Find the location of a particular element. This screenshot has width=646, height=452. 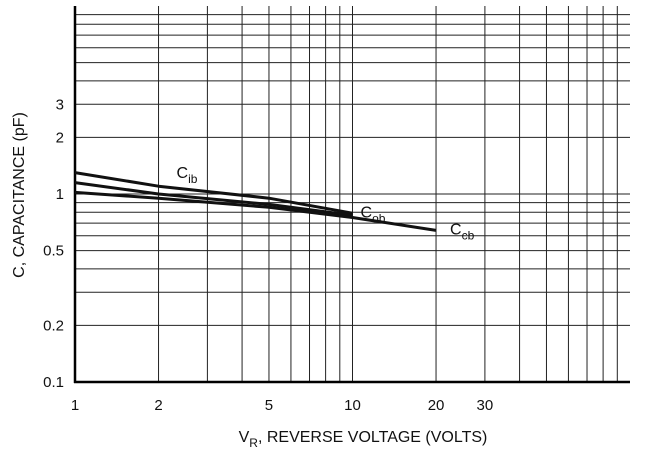

series-label-cb: Ccb is located at coordinates (462, 231).